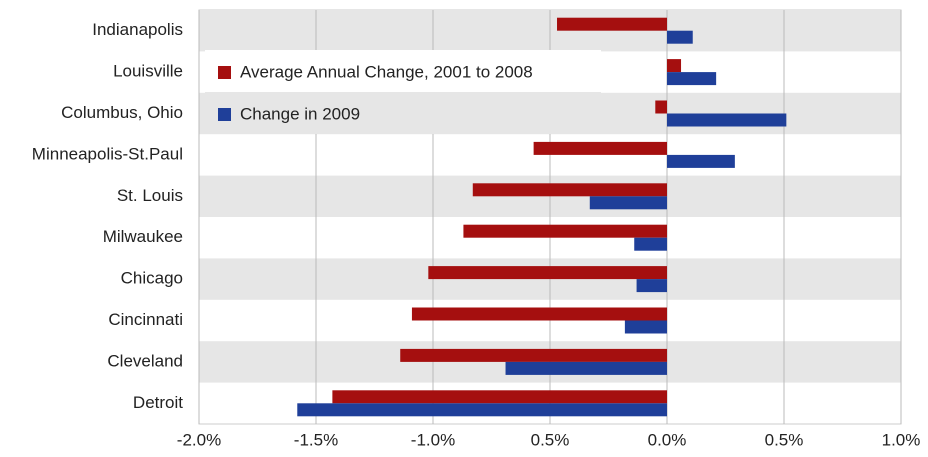 This screenshot has width=928, height=457. Describe the element at coordinates (148, 71) in the screenshot. I see `y-tick-label: Louisville` at that location.